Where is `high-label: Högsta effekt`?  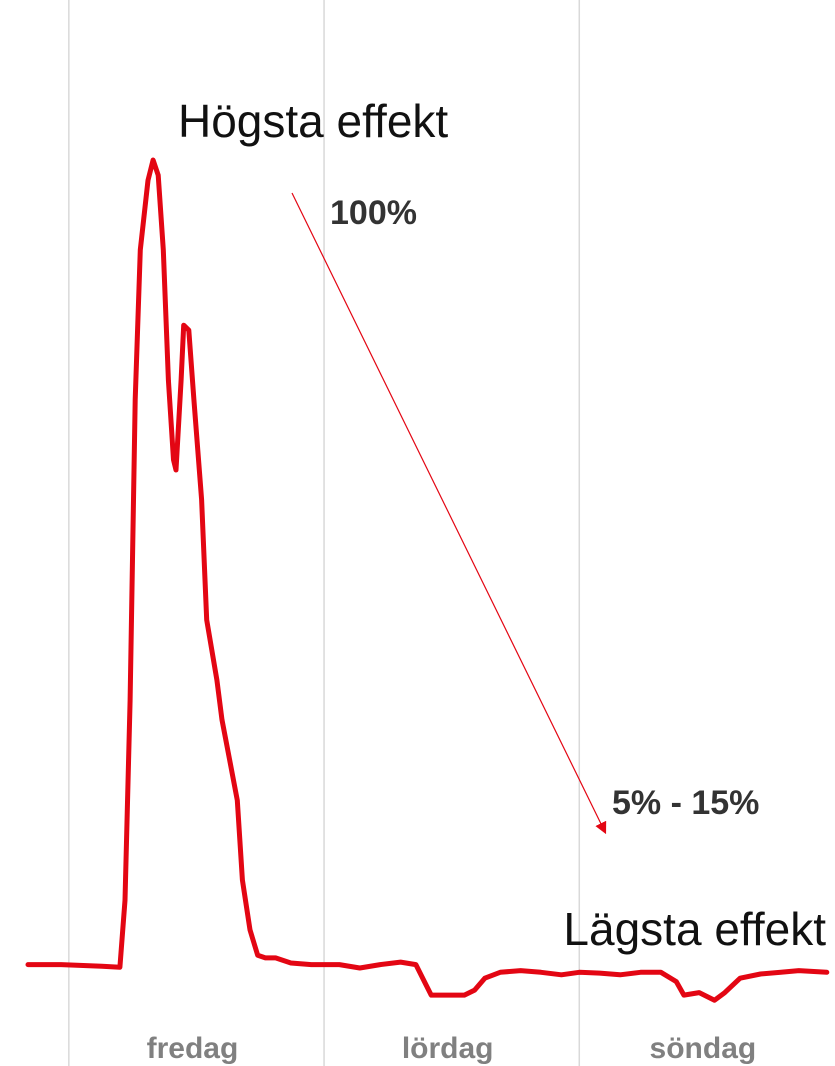 high-label: Högsta effekt is located at coordinates (313, 121).